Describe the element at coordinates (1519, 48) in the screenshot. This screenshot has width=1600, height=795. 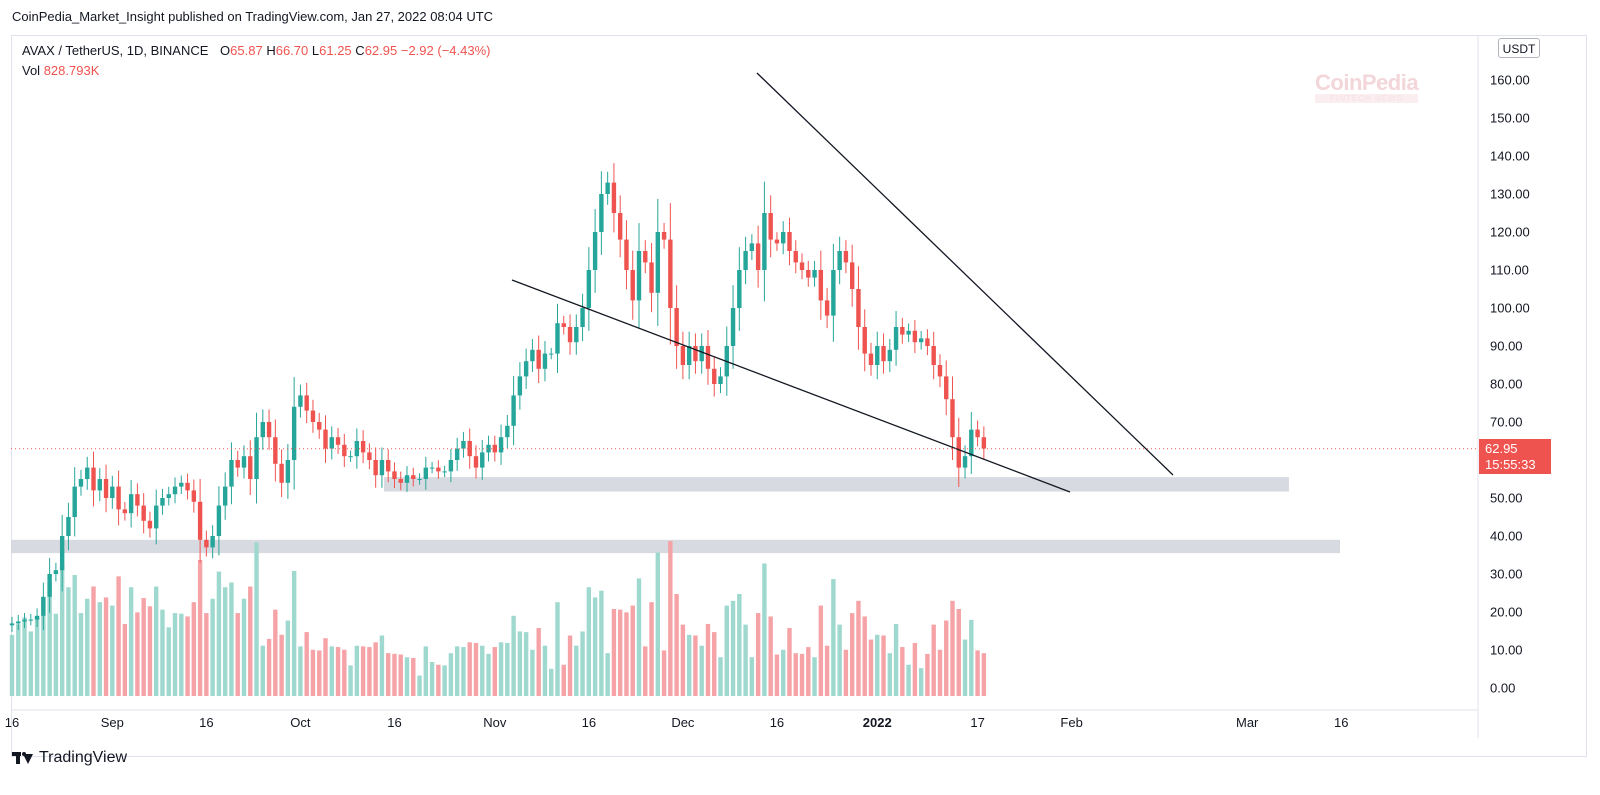
I see `currency-button: USDT` at that location.